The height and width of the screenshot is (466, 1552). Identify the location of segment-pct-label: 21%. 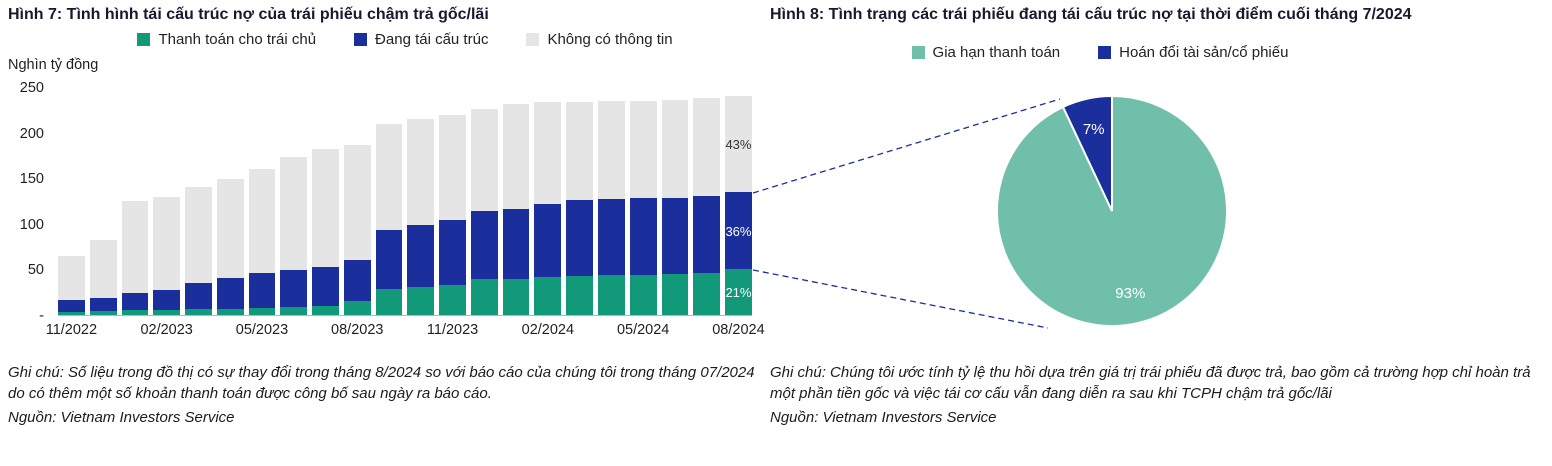
(738, 293).